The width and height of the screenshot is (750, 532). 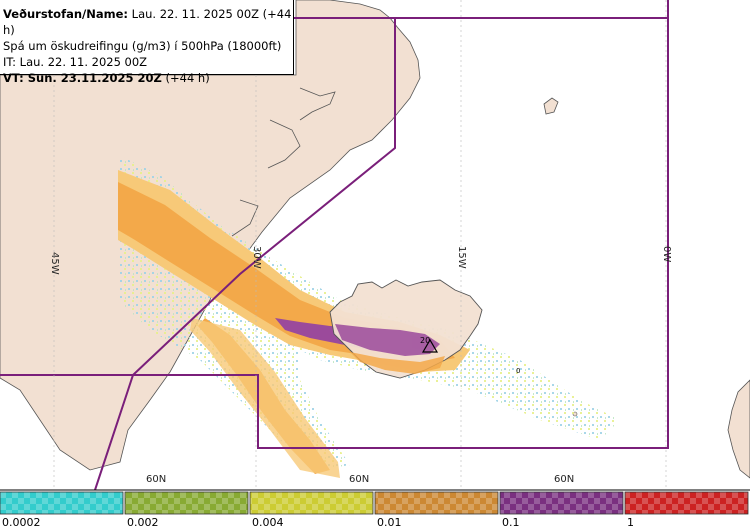 What do you see at coordinates (738, 429) in the screenshot?
I see `scandinavia-land` at bounding box center [738, 429].